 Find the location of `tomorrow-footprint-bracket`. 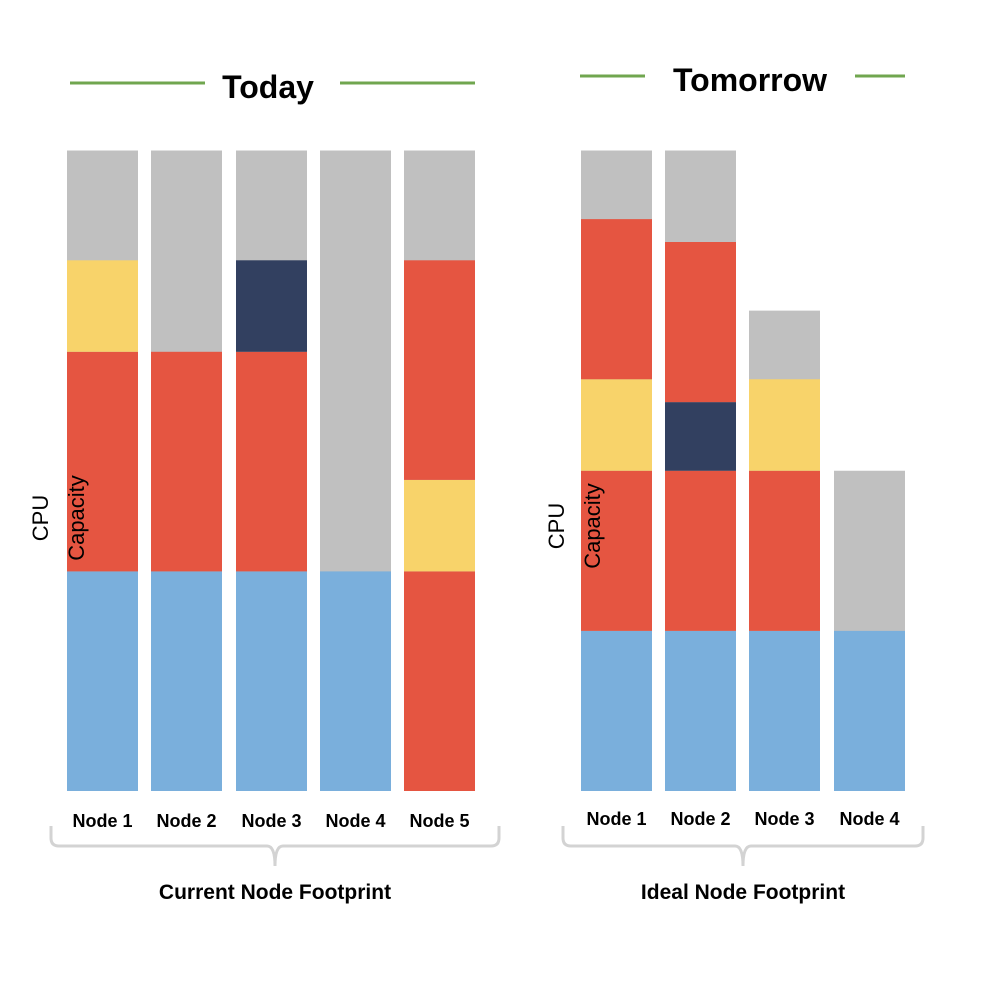

tomorrow-footprint-bracket is located at coordinates (743, 846).